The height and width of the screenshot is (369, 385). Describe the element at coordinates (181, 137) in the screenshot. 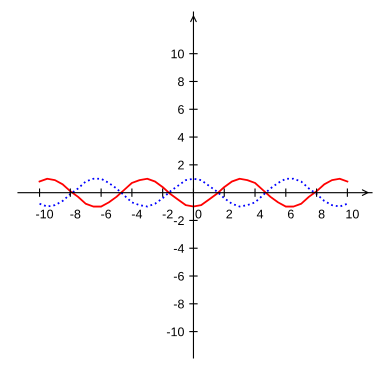

I see `y-tick-label: 4` at that location.